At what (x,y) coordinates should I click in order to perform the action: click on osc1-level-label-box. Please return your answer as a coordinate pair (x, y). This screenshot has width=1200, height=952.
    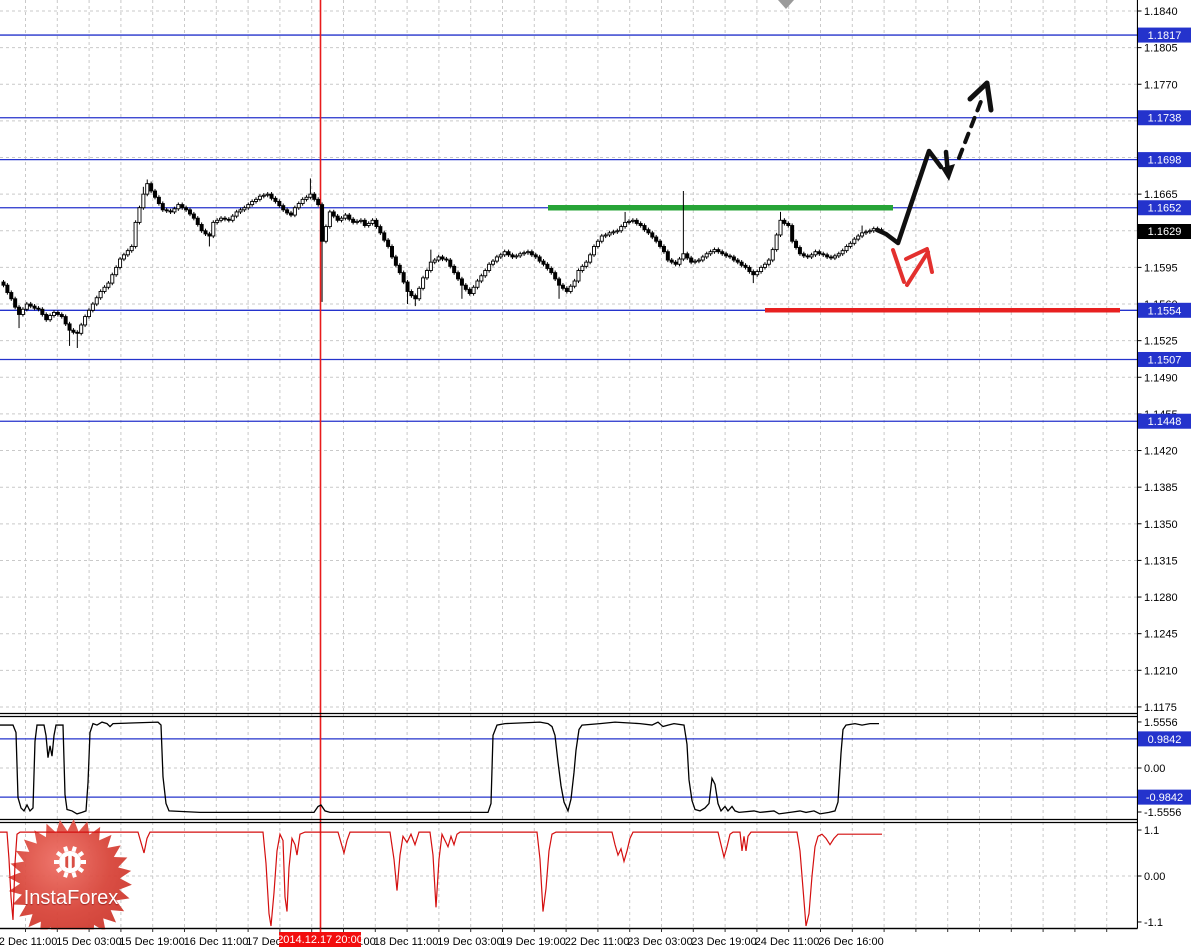
    Looking at the image, I should click on (1164, 797).